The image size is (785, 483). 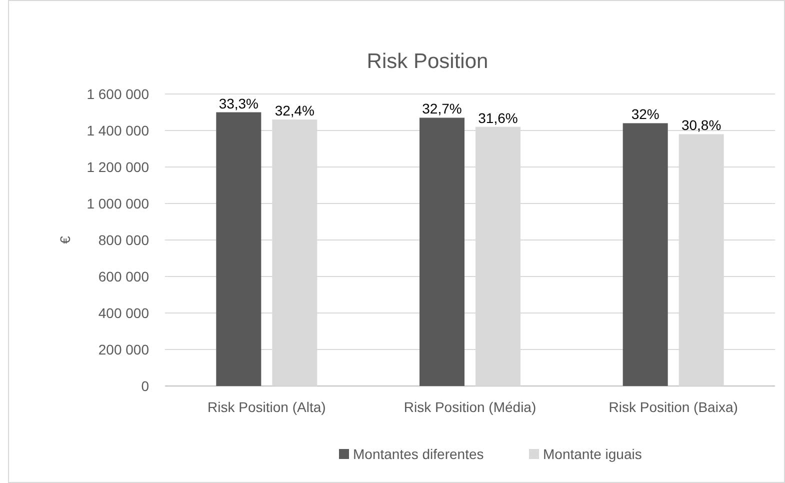 What do you see at coordinates (118, 203) in the screenshot?
I see `y-tick-label: 1 000 000` at bounding box center [118, 203].